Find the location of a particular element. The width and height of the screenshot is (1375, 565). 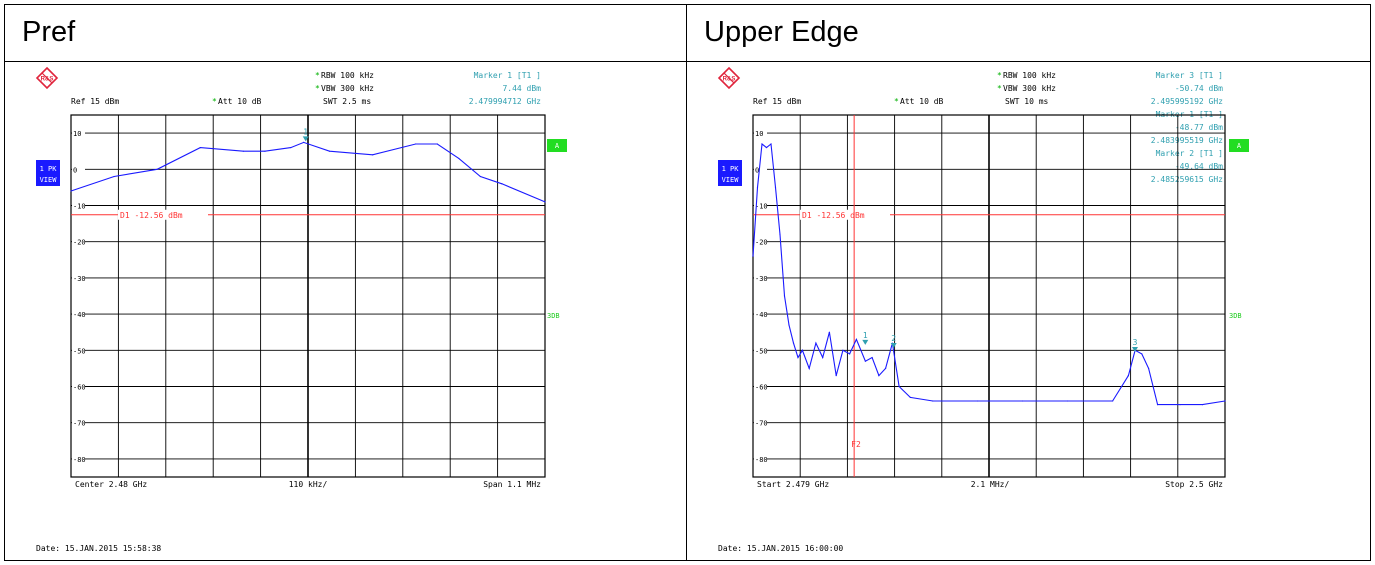

trace-badge-label: 1 PK is located at coordinates (731, 169).